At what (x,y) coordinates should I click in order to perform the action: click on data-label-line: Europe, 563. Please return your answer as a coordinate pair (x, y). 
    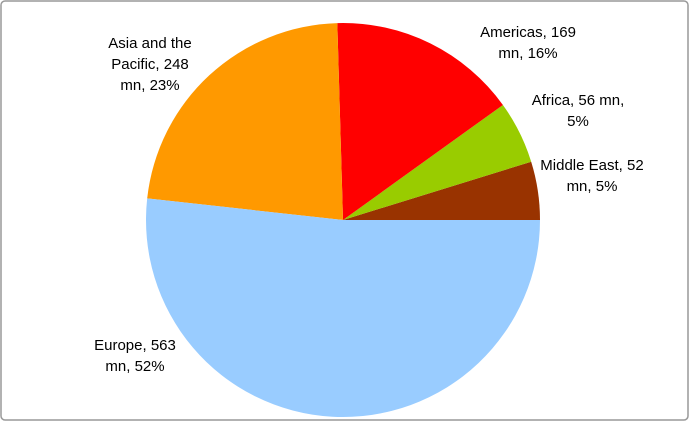
    Looking at the image, I should click on (135, 345).